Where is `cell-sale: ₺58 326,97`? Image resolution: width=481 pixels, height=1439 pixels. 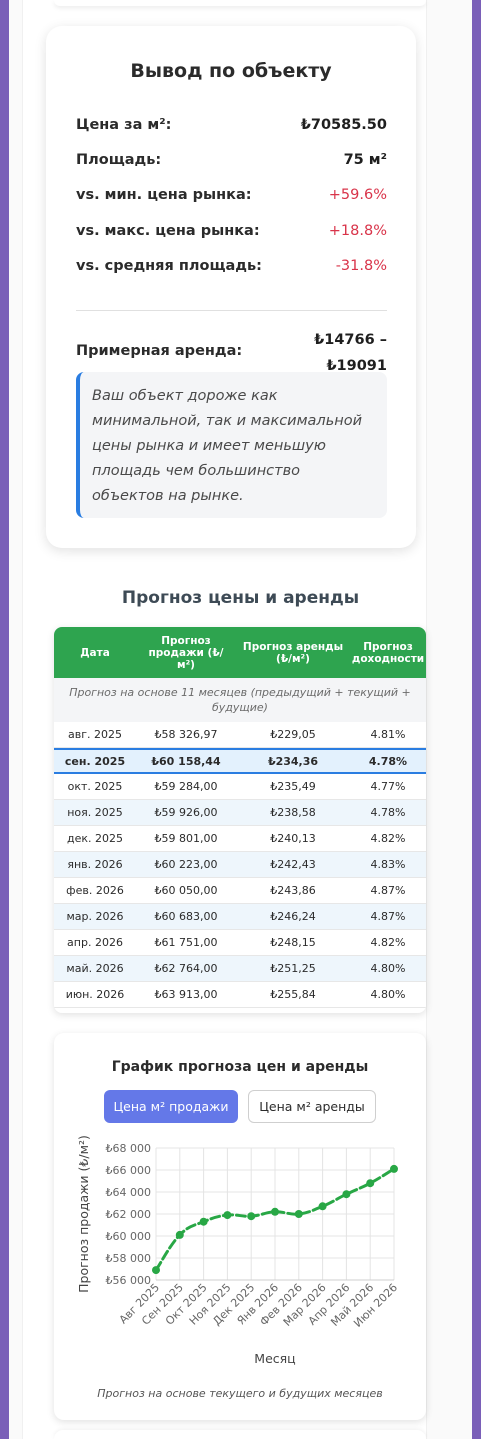
cell-sale: ₺58 326,97 is located at coordinates (186, 734).